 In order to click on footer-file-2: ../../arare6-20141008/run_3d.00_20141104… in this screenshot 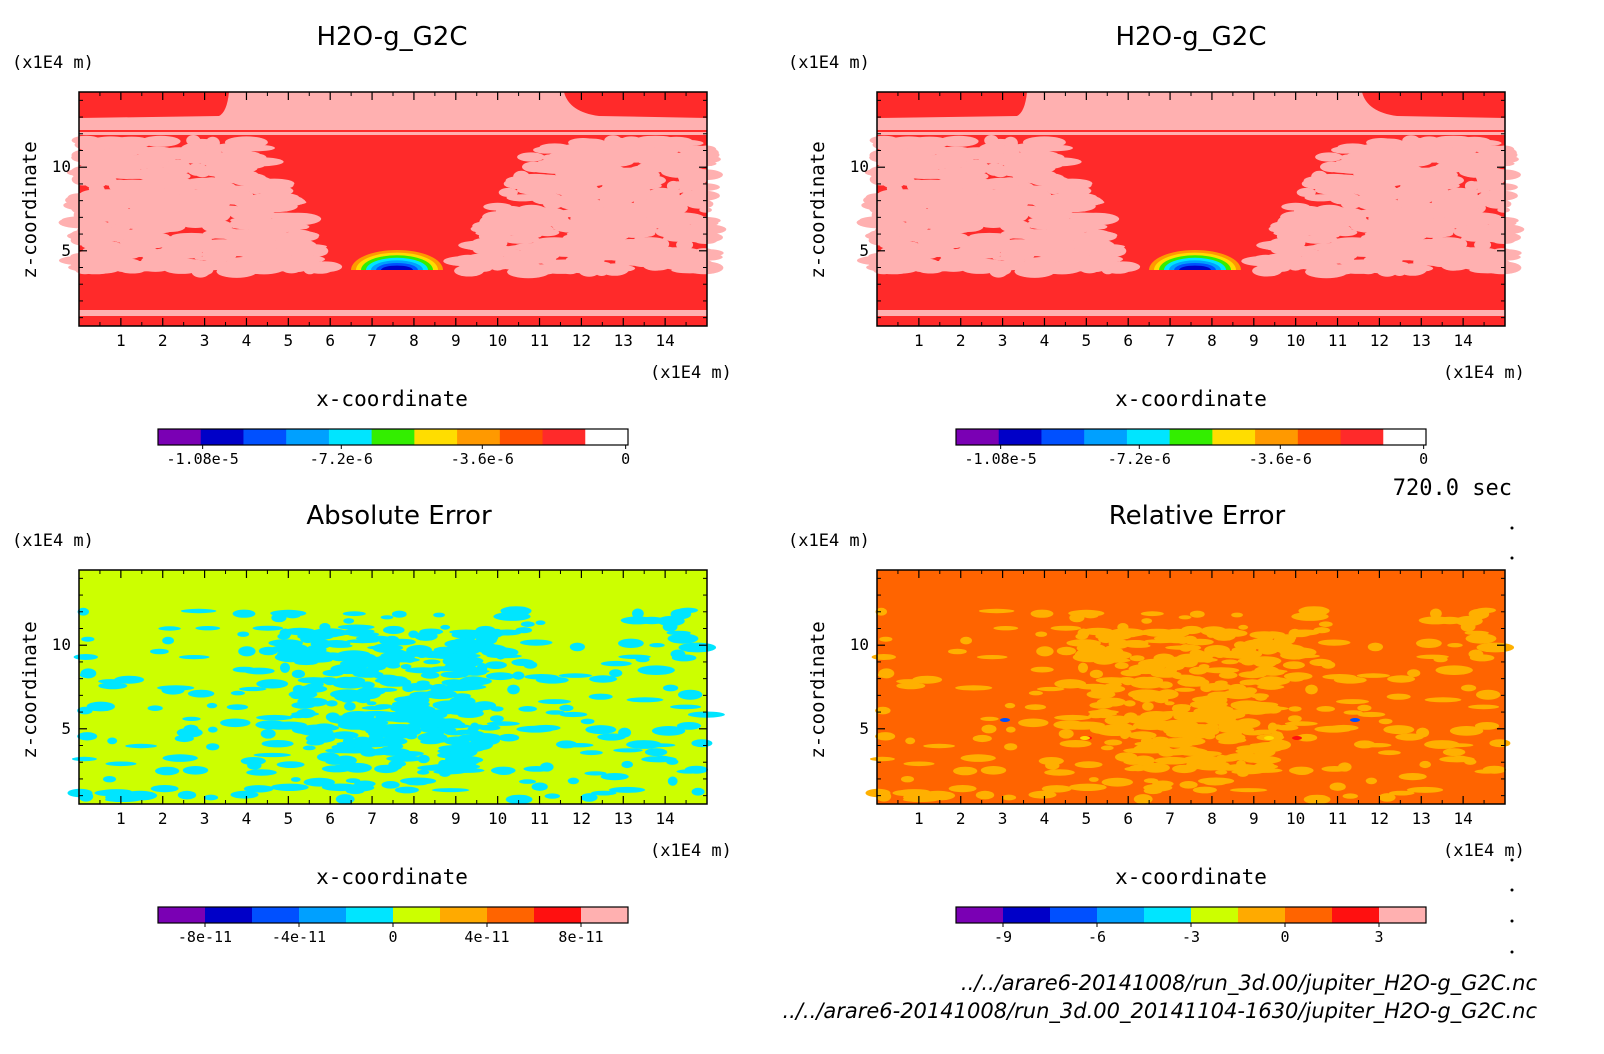, I will do `click(1159, 1011)`.